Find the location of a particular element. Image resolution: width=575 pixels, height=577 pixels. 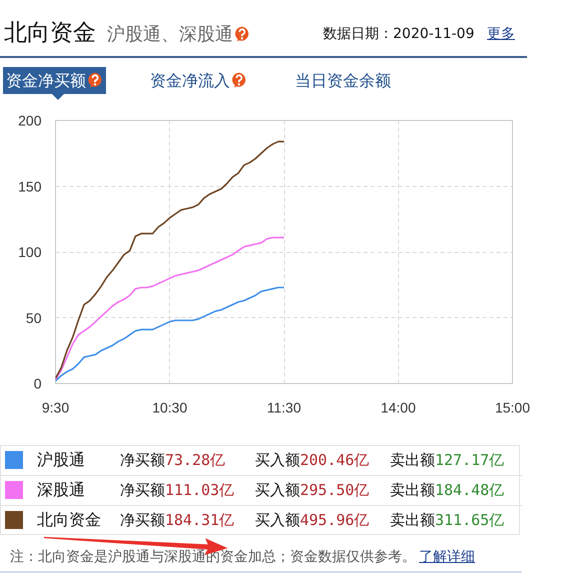

tab-selected: 资金净买额 is located at coordinates (54, 80).